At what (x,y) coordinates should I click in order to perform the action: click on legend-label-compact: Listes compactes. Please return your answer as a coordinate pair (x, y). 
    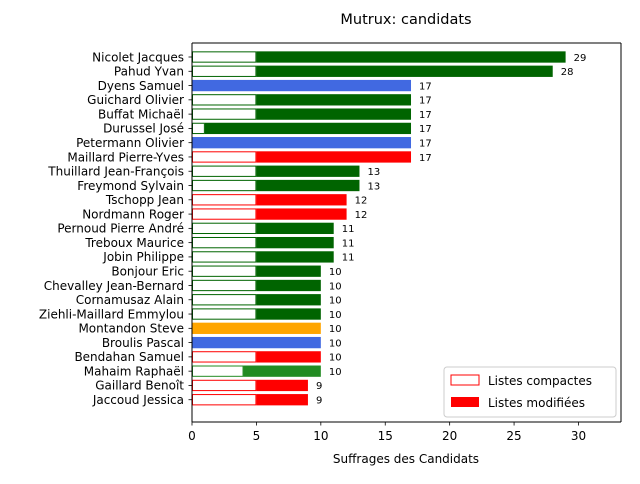
    Looking at the image, I should click on (540, 381).